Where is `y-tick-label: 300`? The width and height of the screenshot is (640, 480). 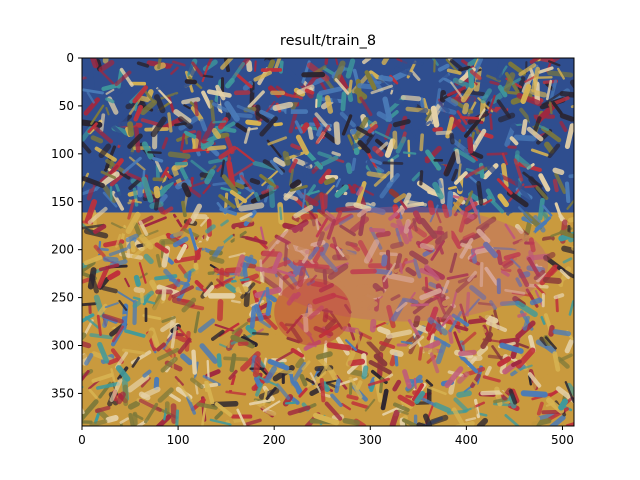
y-tick-label: 300 is located at coordinates (62, 346).